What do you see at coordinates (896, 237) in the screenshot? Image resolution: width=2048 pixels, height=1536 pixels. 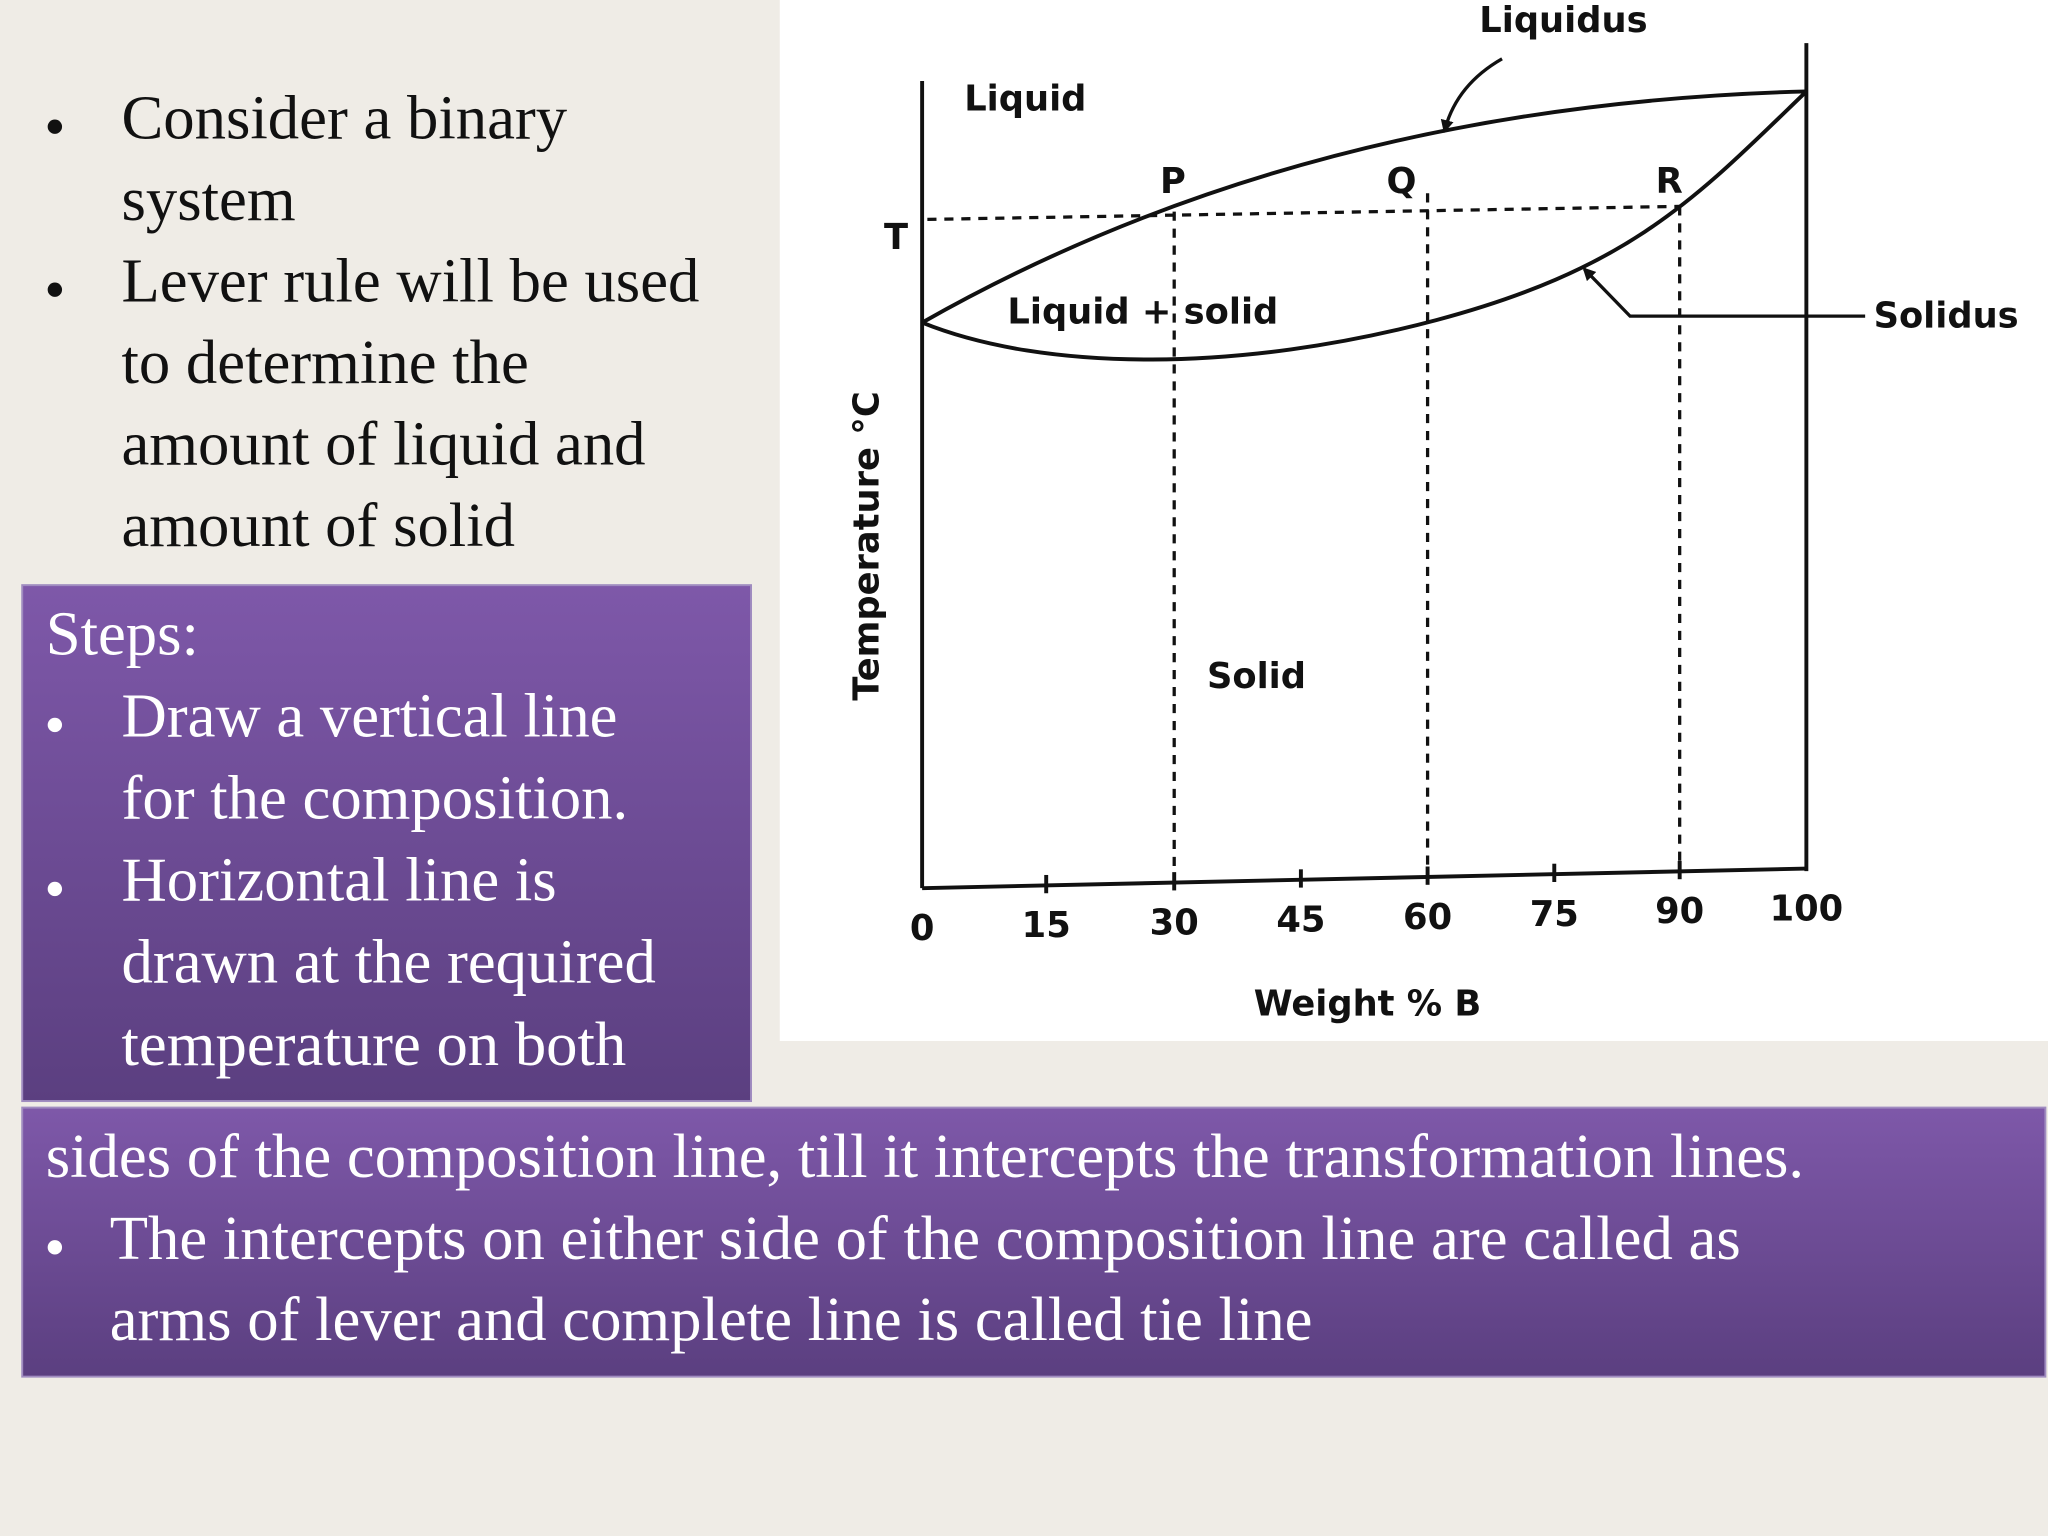 I see `temperature-label: T` at bounding box center [896, 237].